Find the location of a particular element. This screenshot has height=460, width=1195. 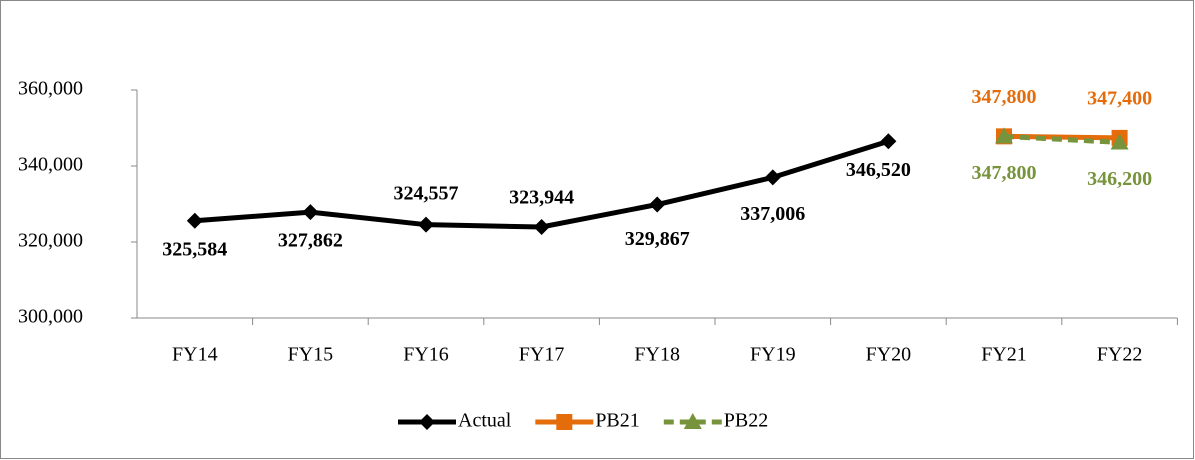

y-tick-label: 340,000 is located at coordinates (50, 165).